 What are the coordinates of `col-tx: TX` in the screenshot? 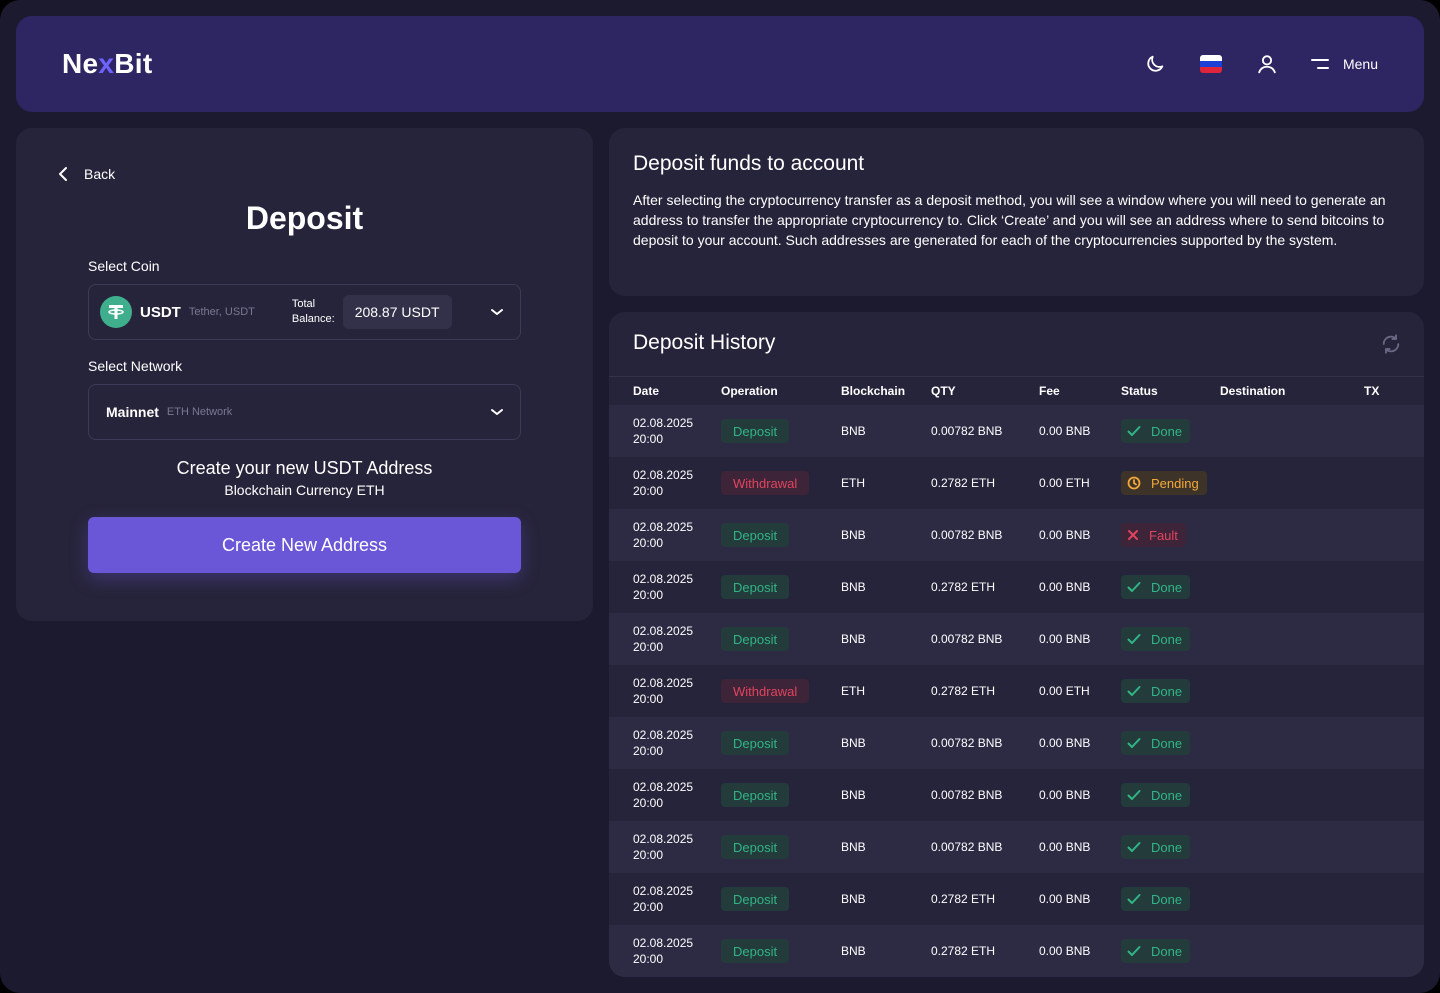 It's located at (1372, 391).